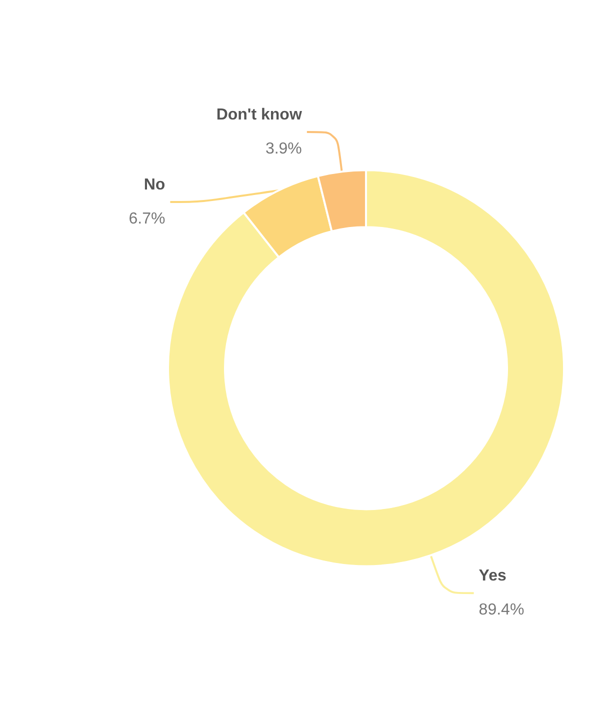 This screenshot has height=708, width=600. What do you see at coordinates (492, 576) in the screenshot?
I see `slice-label: Yes` at bounding box center [492, 576].